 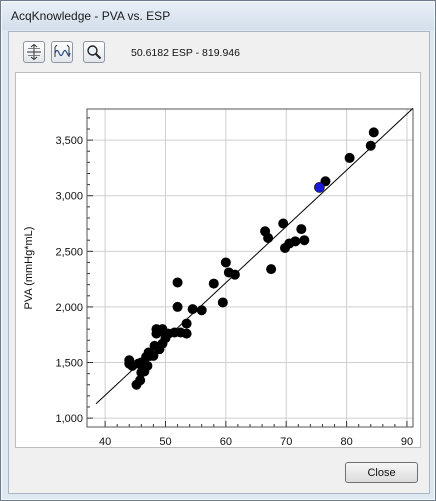 I want to click on close-button: Close, so click(x=381, y=472).